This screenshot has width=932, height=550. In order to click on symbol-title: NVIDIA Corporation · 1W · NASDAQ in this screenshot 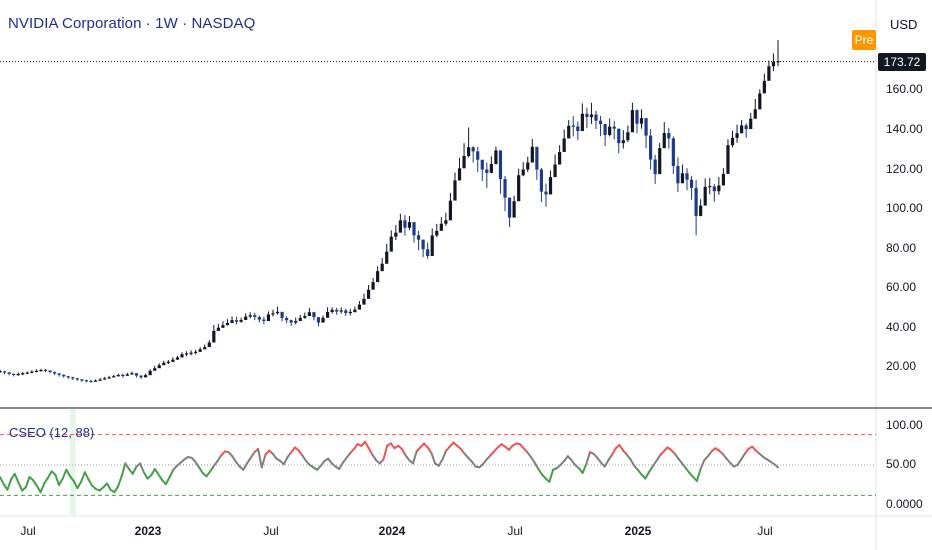, I will do `click(132, 23)`.